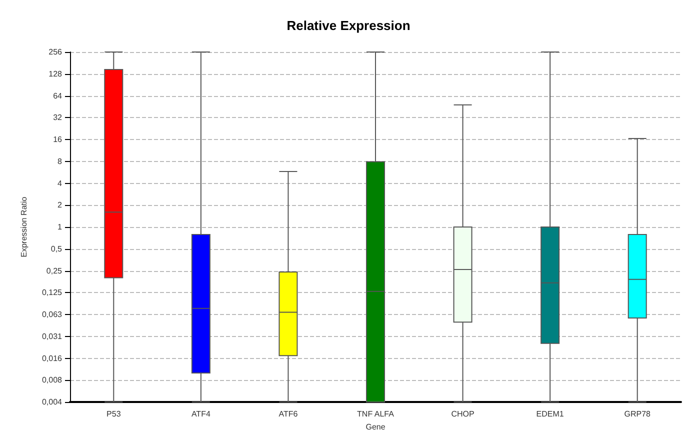 The image size is (697, 448). Describe the element at coordinates (24, 227) in the screenshot. I see `y-axis-title: Expression Ratio` at that location.